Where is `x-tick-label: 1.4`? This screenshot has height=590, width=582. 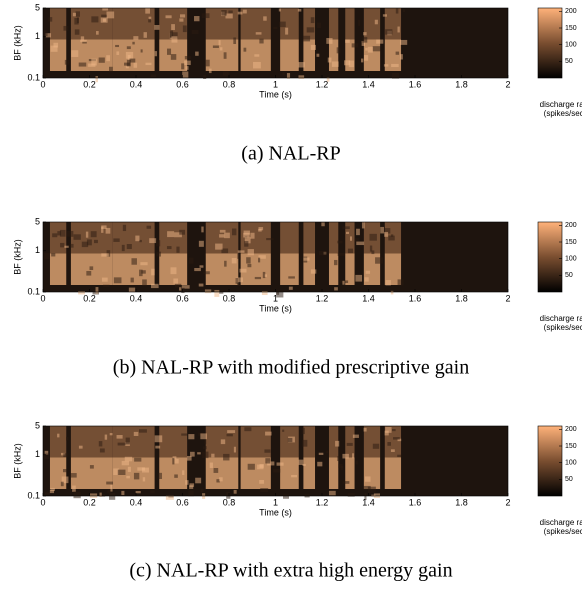 x-tick-label: 1.4 is located at coordinates (368, 84).